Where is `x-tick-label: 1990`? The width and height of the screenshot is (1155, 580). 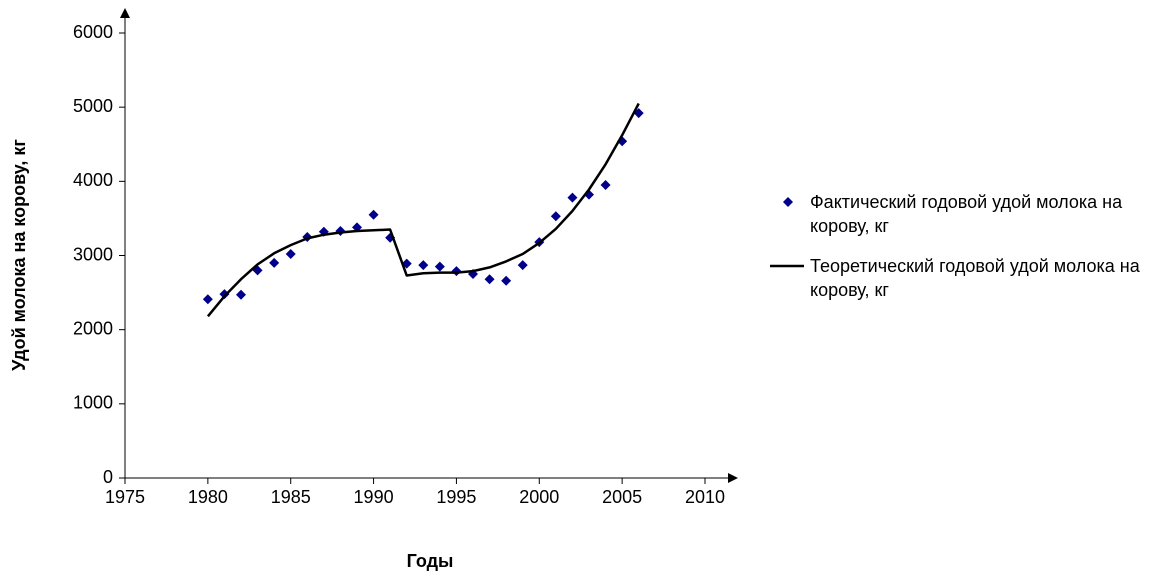
x-tick-label: 1990 is located at coordinates (374, 497).